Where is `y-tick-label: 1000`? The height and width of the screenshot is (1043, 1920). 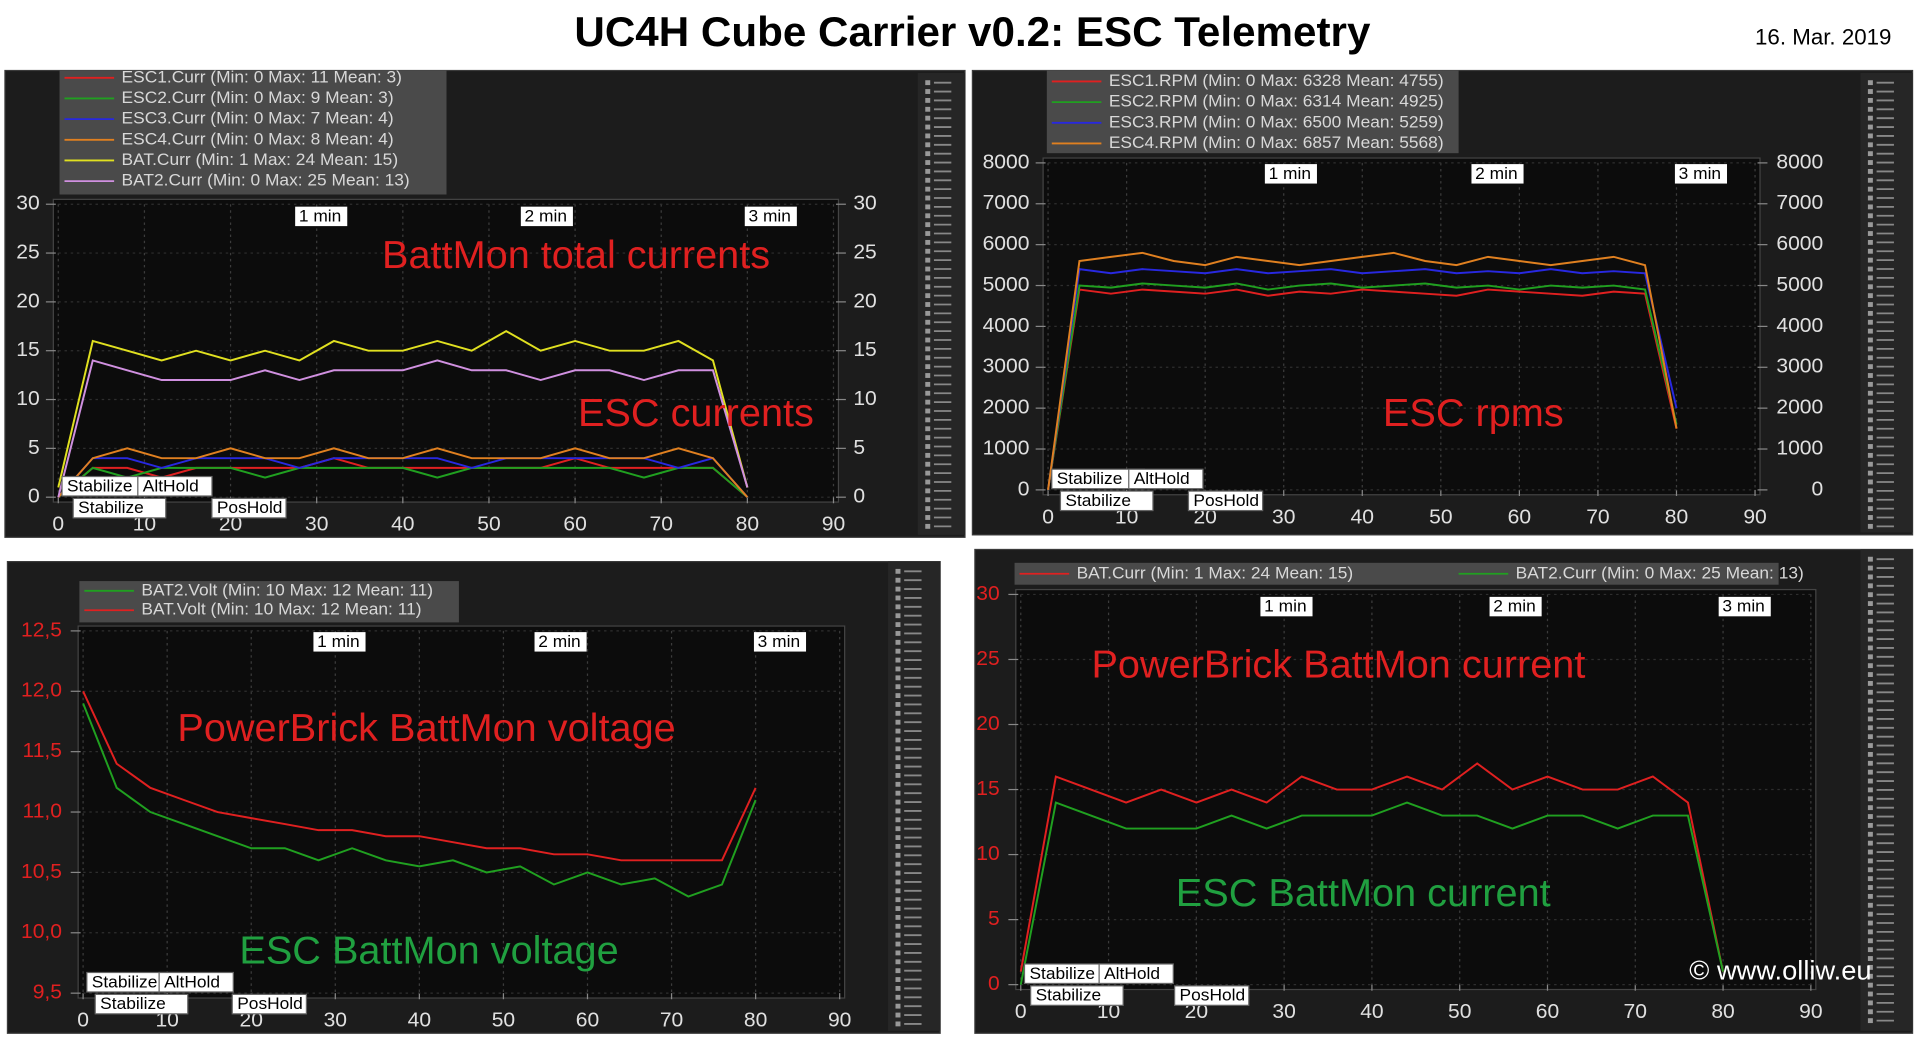
y-tick-label: 1000 is located at coordinates (1006, 448).